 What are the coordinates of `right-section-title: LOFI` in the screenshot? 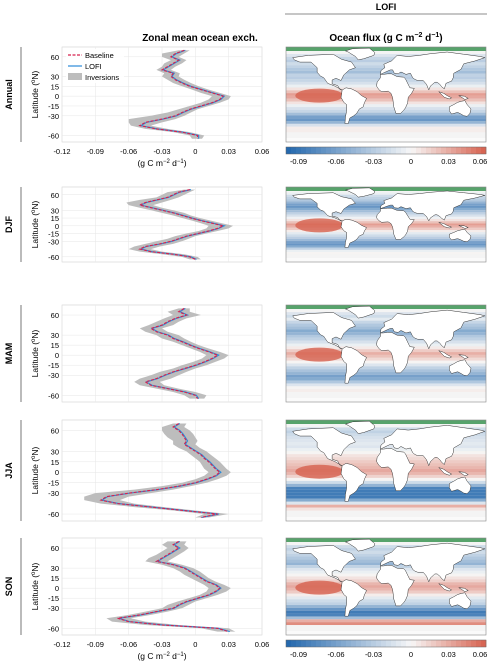 It's located at (386, 7).